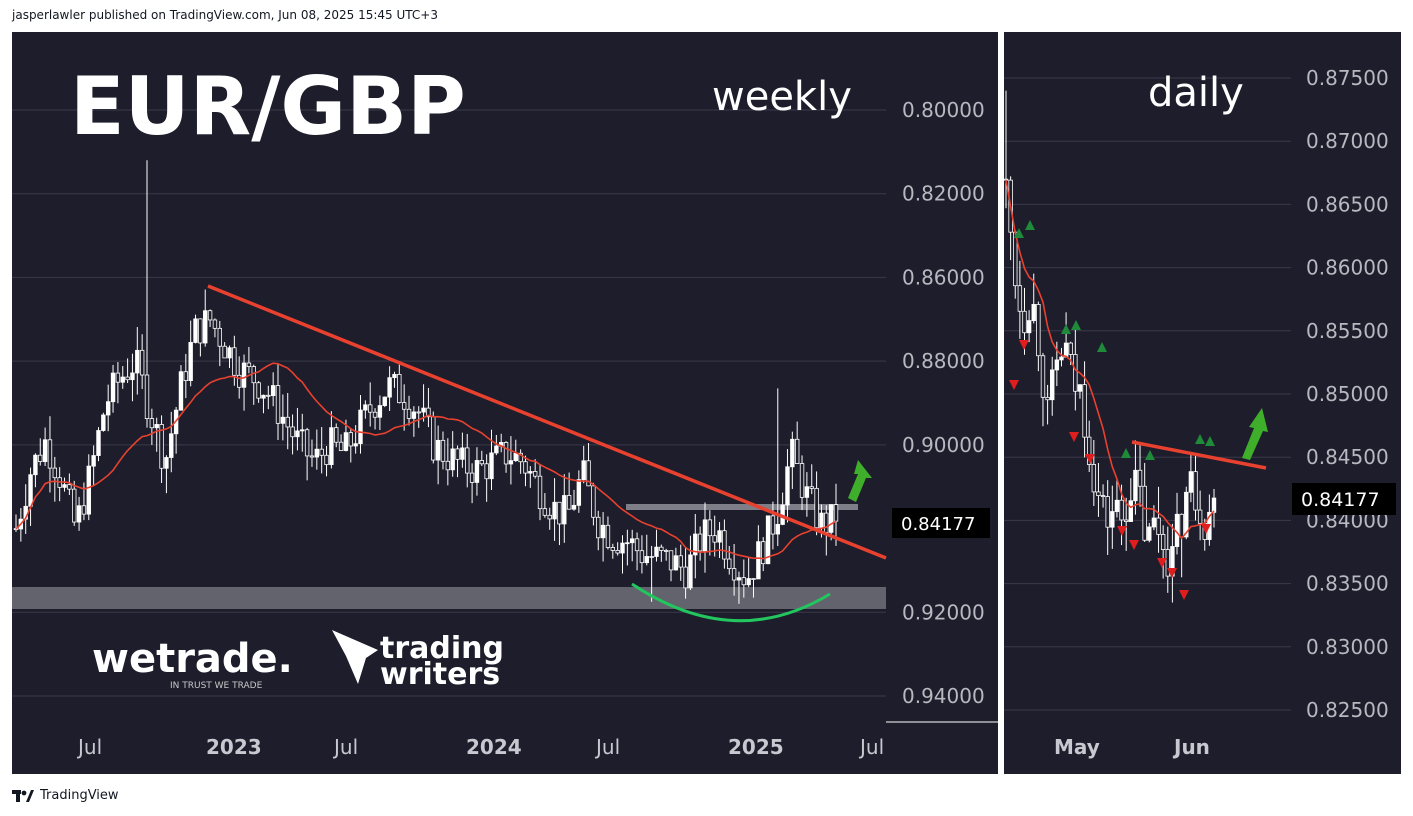  Describe the element at coordinates (1347, 710) in the screenshot. I see `daily-price-tick: 0.82500` at that location.